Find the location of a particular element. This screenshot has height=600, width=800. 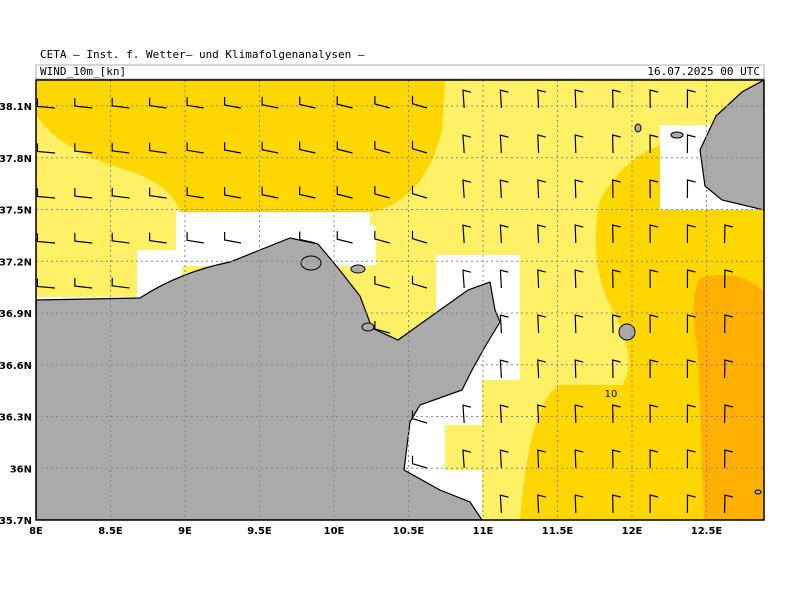

lon-label: 8.5E is located at coordinates (110, 531).